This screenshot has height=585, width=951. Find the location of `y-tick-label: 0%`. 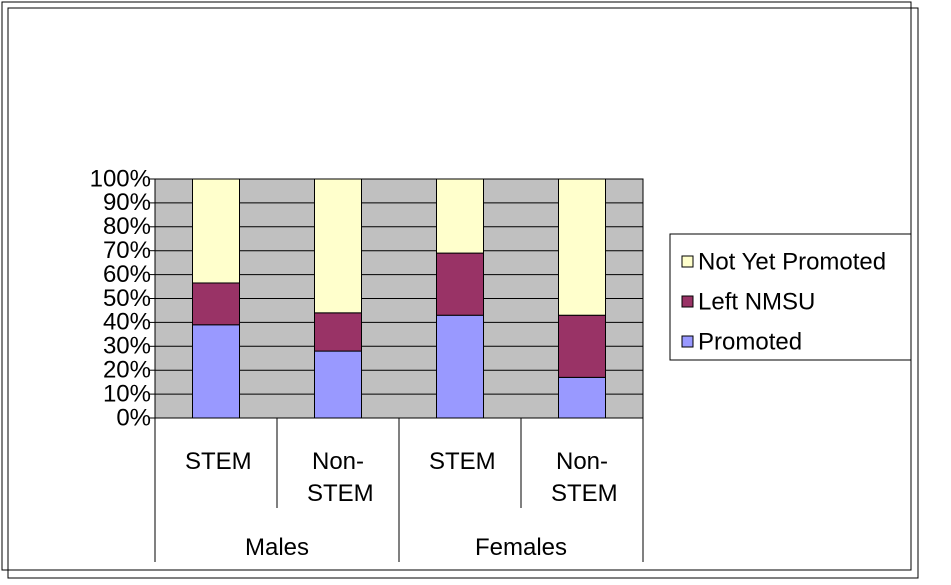

y-tick-label: 0% is located at coordinates (133, 417).